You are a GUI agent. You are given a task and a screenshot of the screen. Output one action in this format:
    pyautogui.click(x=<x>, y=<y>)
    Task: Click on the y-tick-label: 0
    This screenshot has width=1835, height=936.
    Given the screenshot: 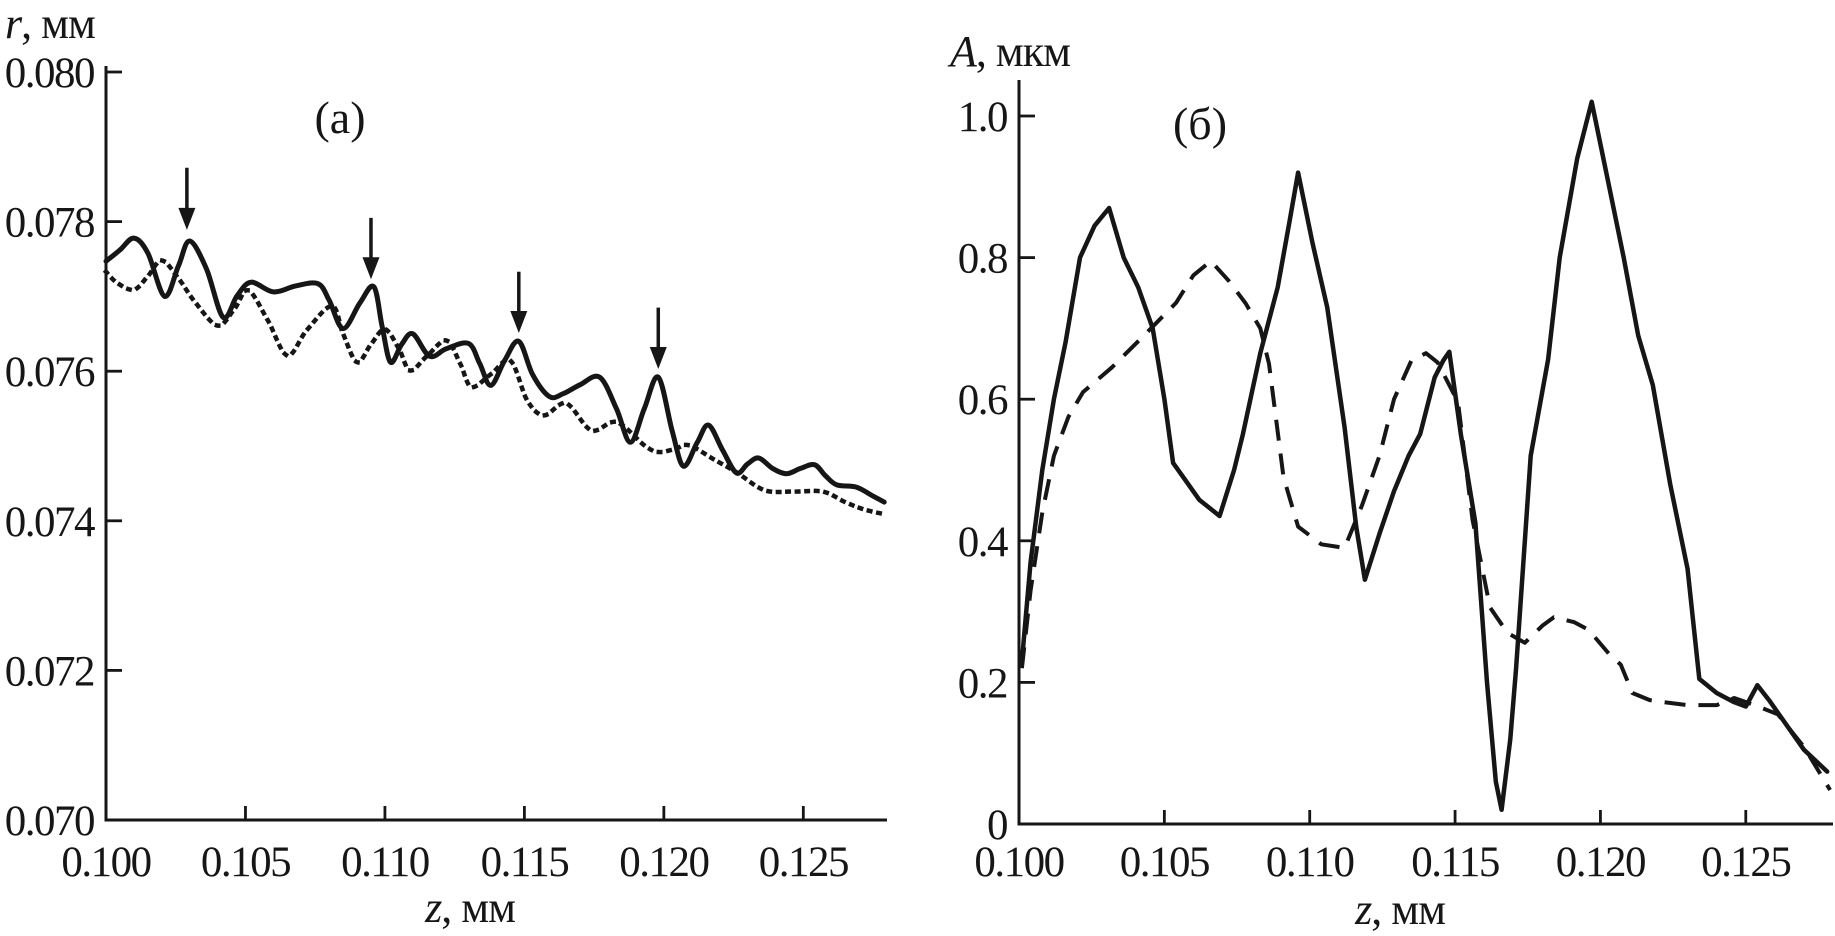 What is the action you would take?
    pyautogui.click(x=997, y=825)
    